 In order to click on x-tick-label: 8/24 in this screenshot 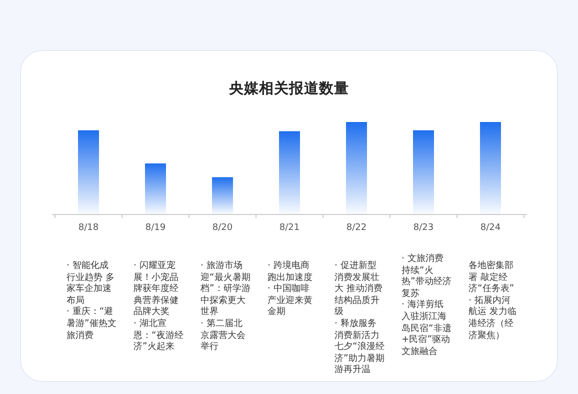, I will do `click(490, 228)`.